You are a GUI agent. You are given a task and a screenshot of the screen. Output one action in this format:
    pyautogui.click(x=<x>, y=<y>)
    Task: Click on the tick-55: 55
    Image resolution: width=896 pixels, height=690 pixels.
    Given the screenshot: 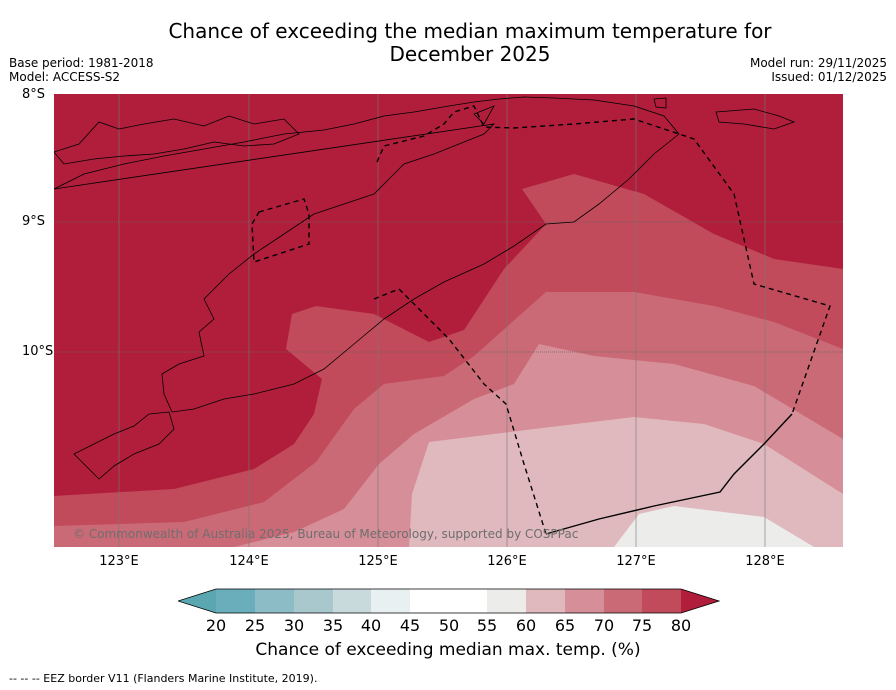 What is the action you would take?
    pyautogui.click(x=487, y=625)
    